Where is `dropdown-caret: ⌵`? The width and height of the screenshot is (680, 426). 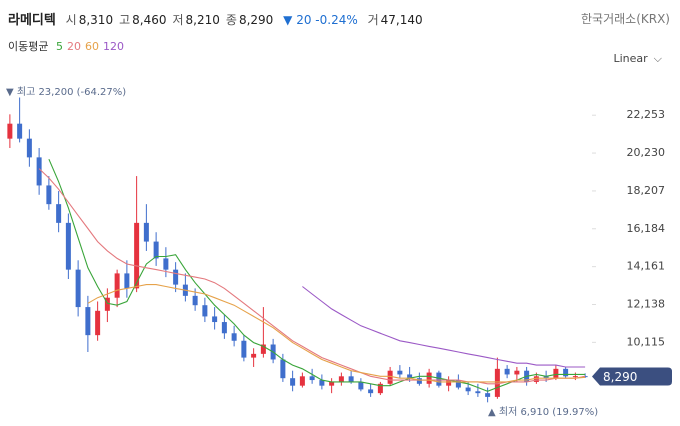 dropdown-caret: ⌵ is located at coordinates (657, 58).